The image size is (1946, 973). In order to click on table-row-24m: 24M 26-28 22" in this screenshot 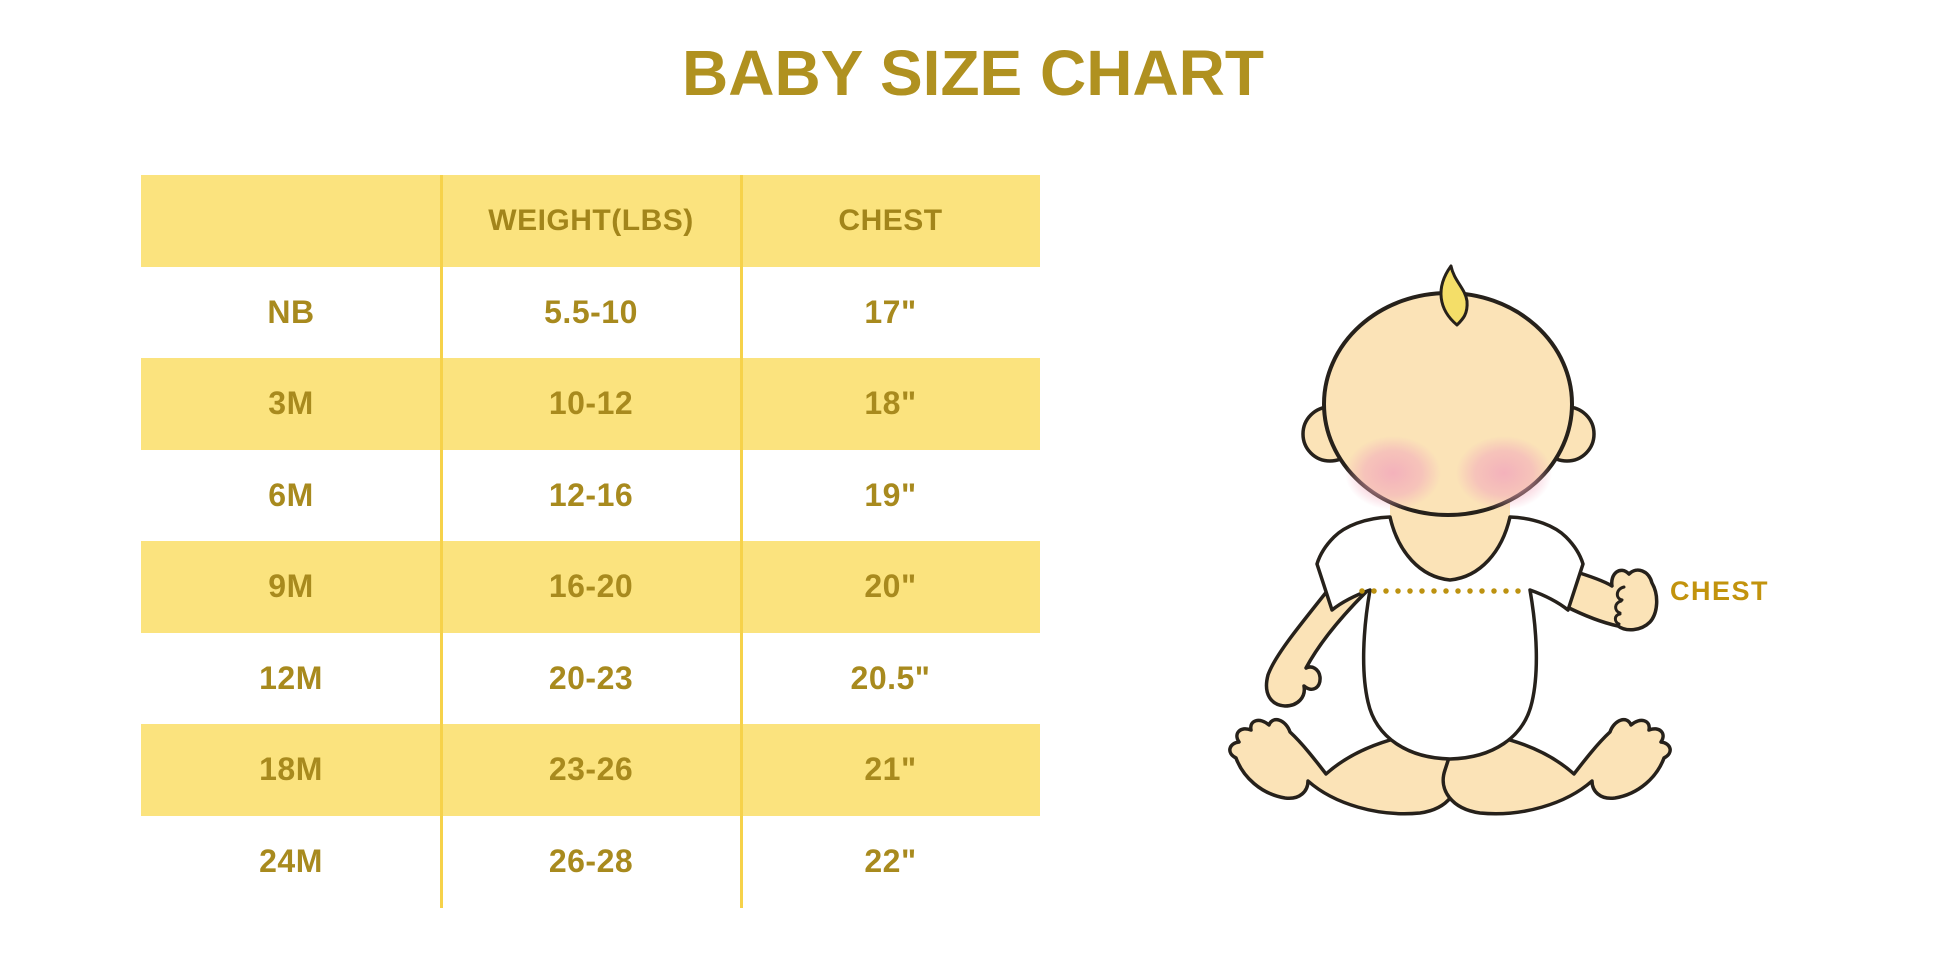, I will do `click(590, 862)`.